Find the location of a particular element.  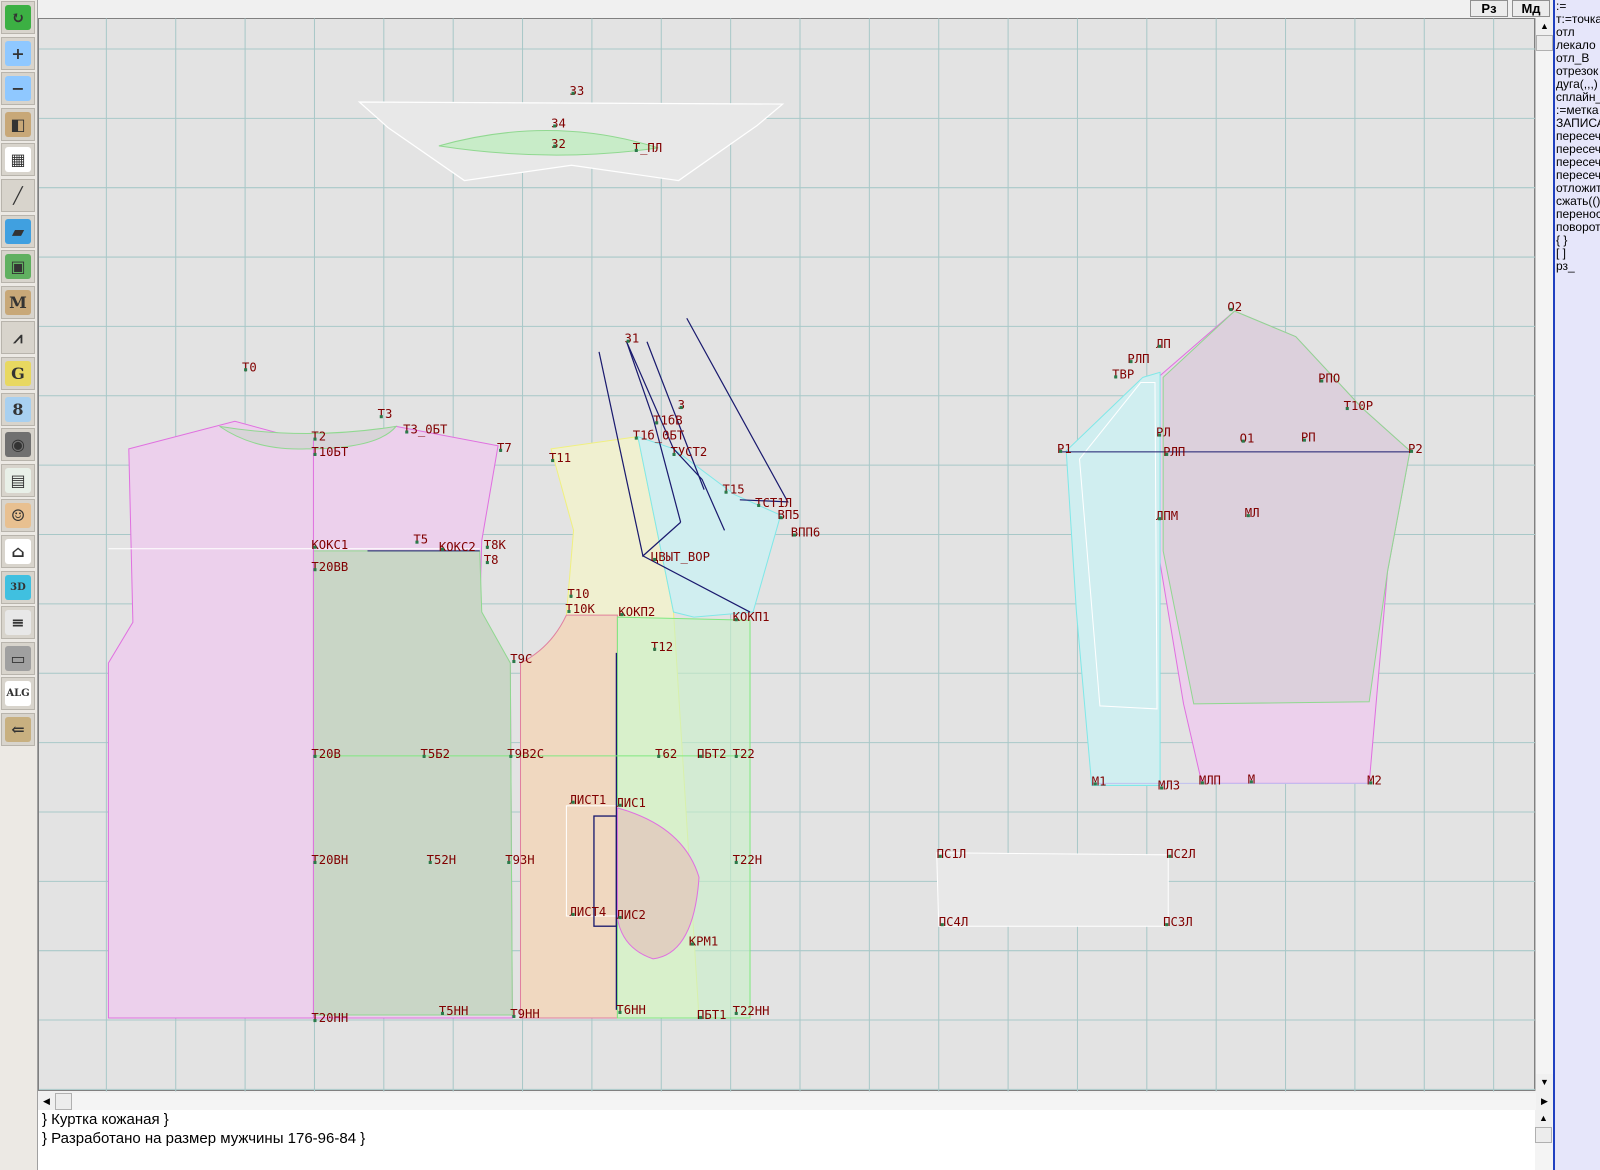

tool-button-grading: G is located at coordinates (18, 373).